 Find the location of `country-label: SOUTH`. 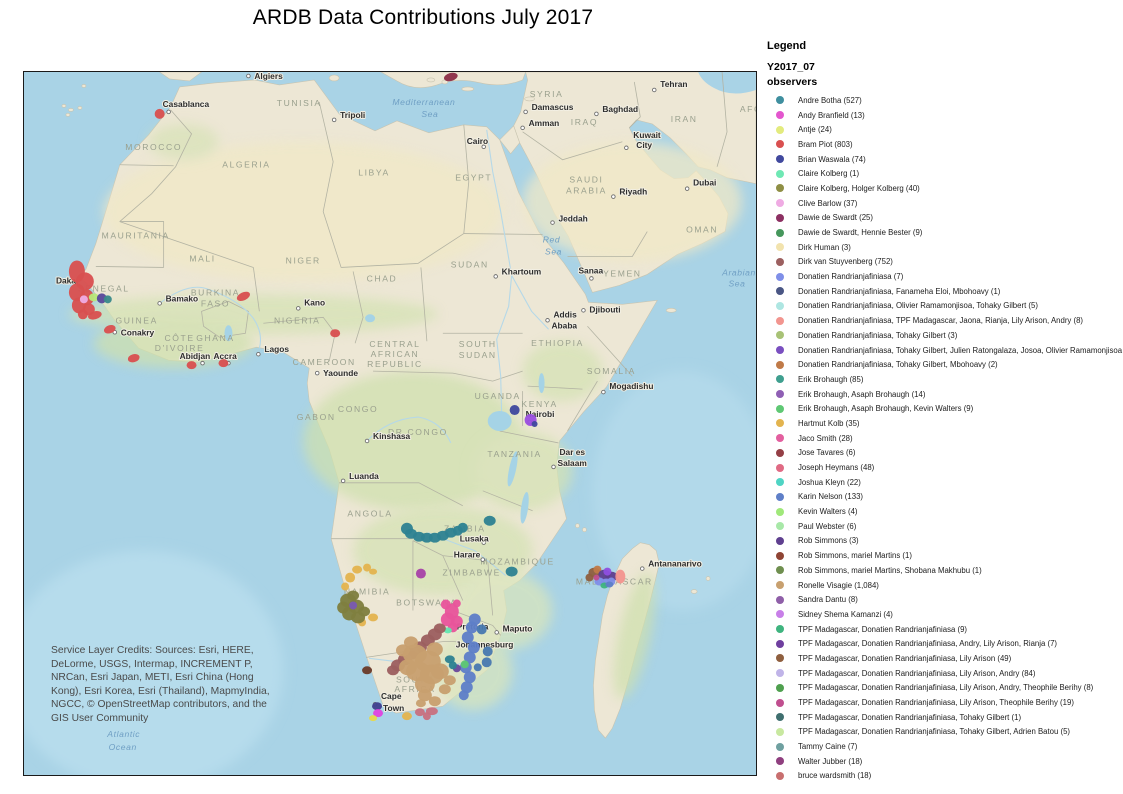

country-label: SOUTH is located at coordinates (478, 344).